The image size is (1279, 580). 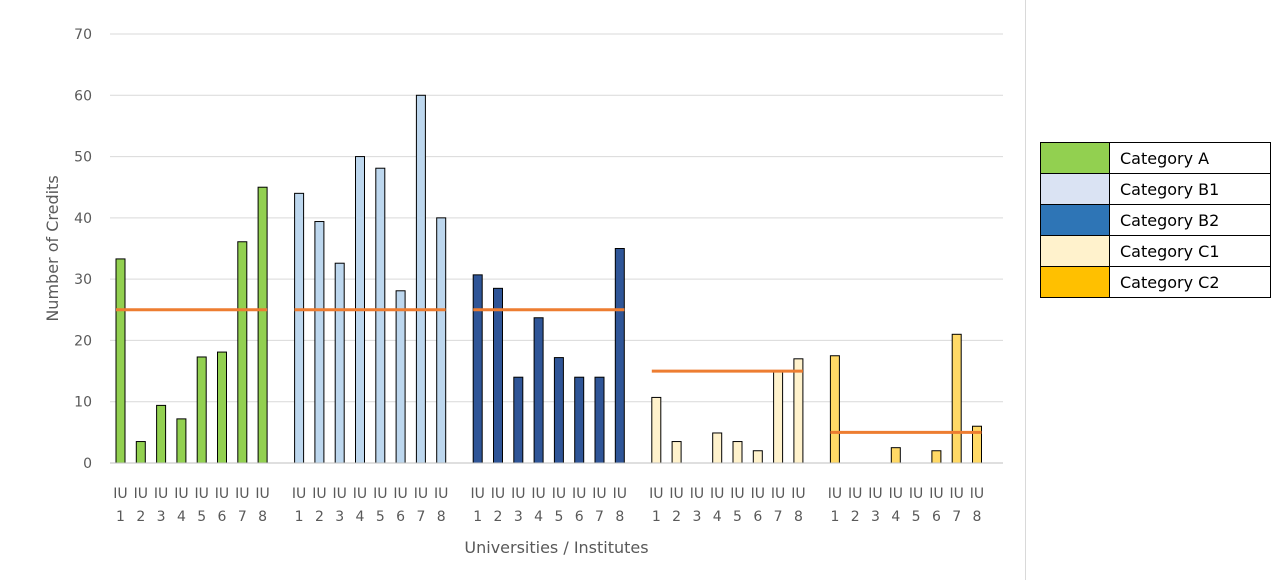 What do you see at coordinates (556, 547) in the screenshot?
I see `x-axis-title: Universities / Institutes` at bounding box center [556, 547].